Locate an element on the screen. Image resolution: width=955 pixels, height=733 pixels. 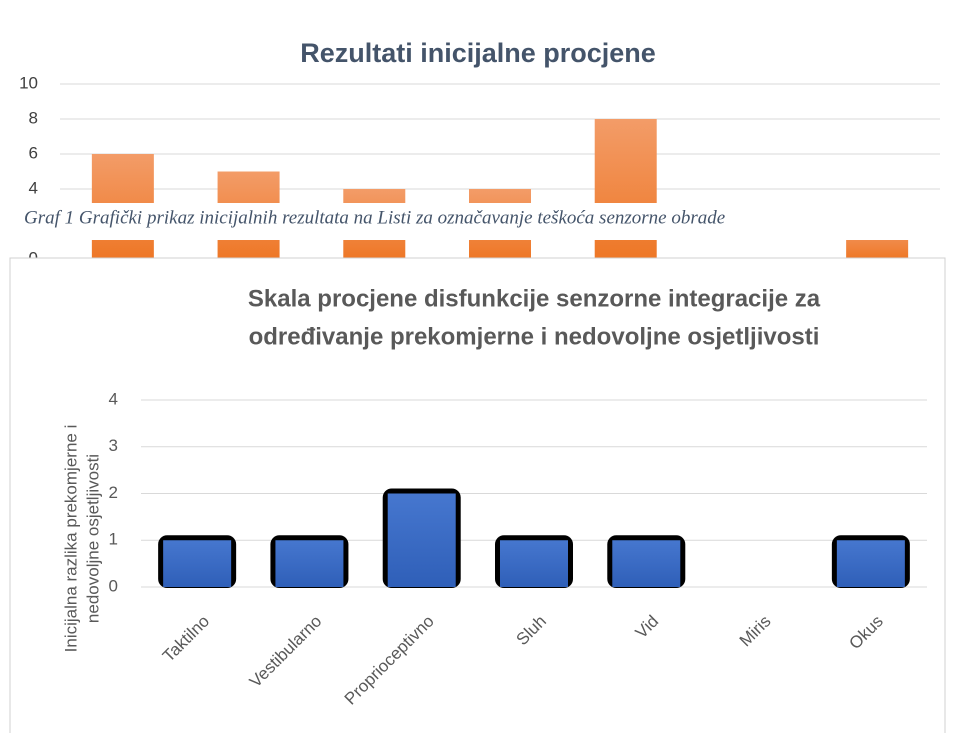
caption-background is located at coordinates (477, 221).